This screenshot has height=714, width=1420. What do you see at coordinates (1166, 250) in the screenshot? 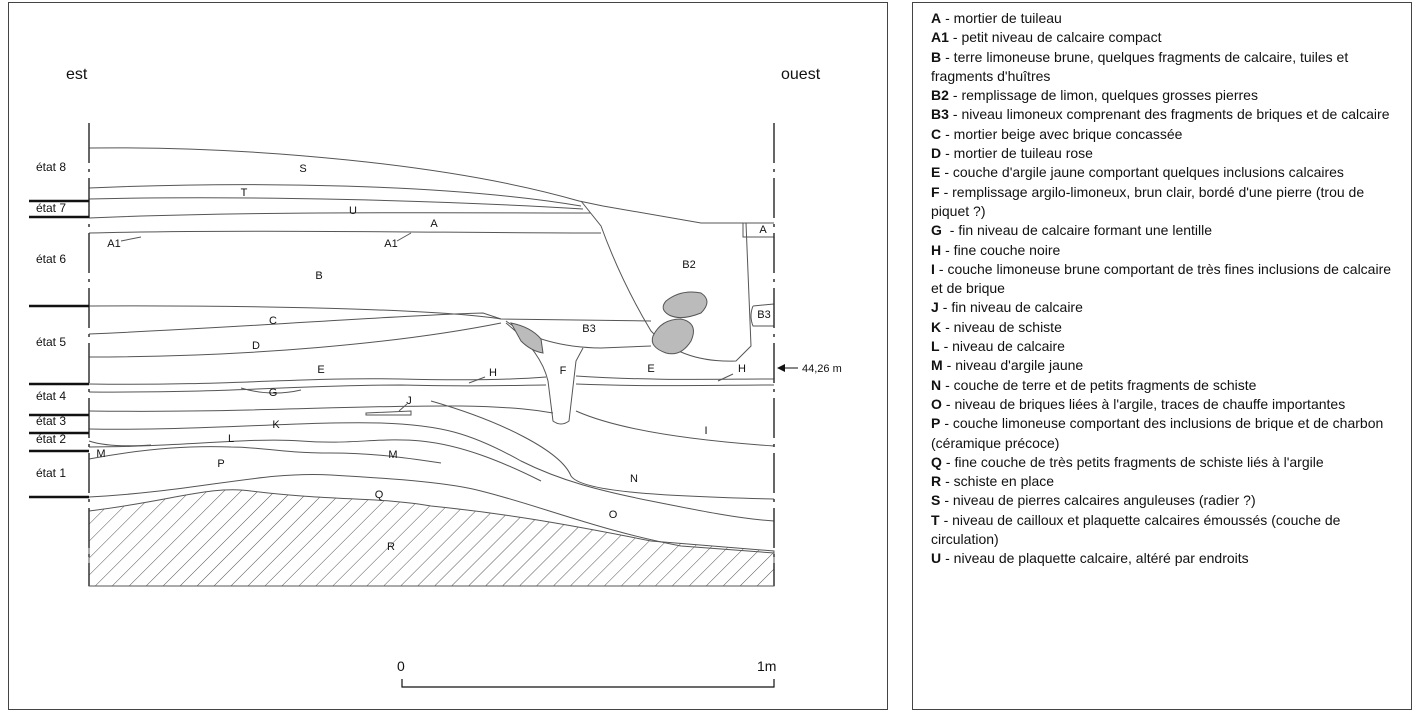
I see `legend-entry: H- fine couche noire` at bounding box center [1166, 250].